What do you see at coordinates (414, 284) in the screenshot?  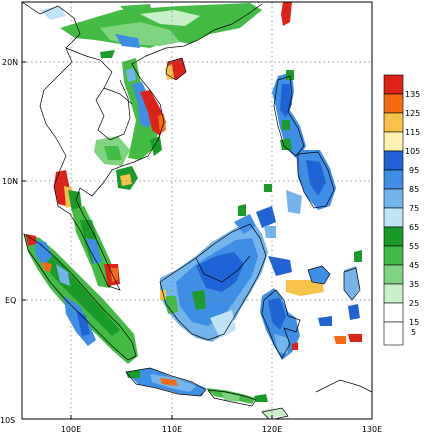 I see `legend-label: 35` at bounding box center [414, 284].